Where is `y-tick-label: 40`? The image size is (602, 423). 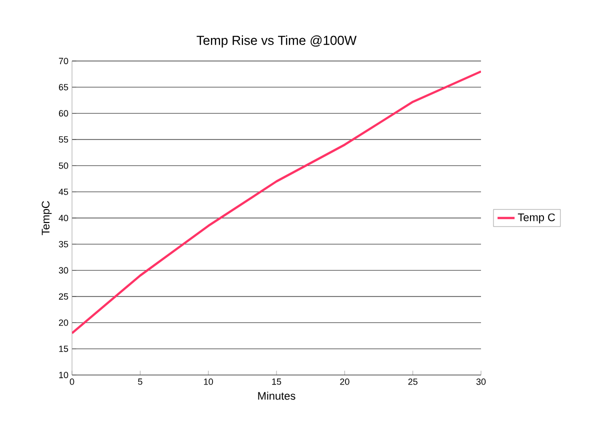 y-tick-label: 40 is located at coordinates (63, 218).